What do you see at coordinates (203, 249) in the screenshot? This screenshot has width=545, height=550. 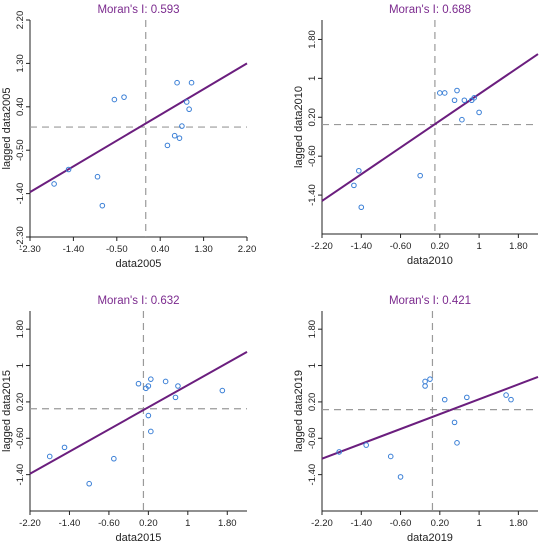 I see `x-tick-label: 1.30` at bounding box center [203, 249].